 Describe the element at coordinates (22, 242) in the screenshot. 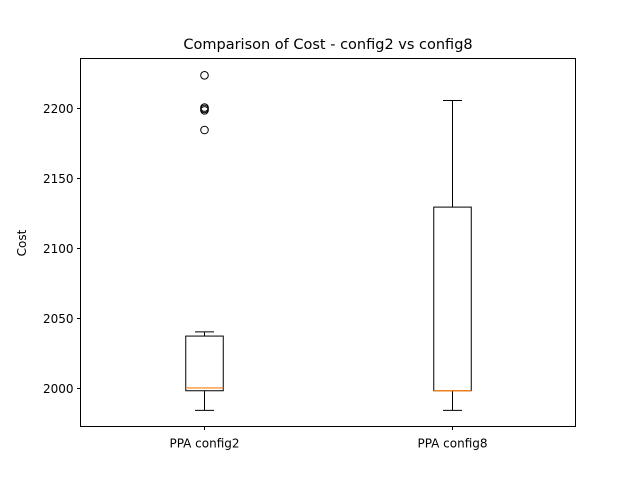

I see `y-axis-label: Cost` at that location.